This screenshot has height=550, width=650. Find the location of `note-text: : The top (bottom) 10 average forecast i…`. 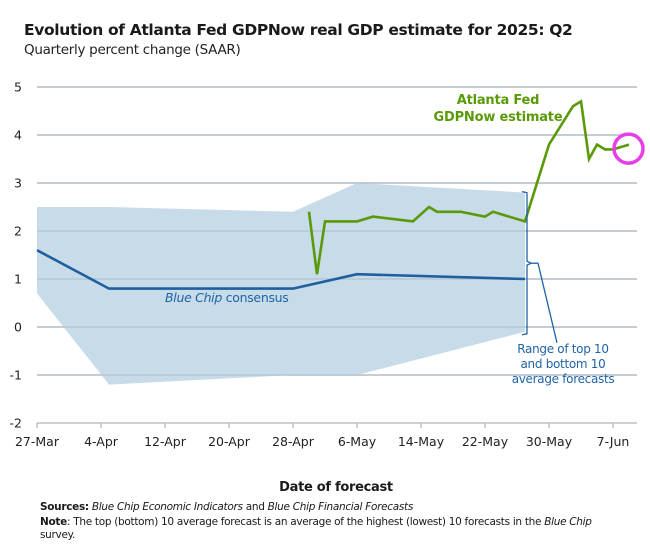

note-text: : The top (bottom) 10 average forecast i… is located at coordinates (305, 522).